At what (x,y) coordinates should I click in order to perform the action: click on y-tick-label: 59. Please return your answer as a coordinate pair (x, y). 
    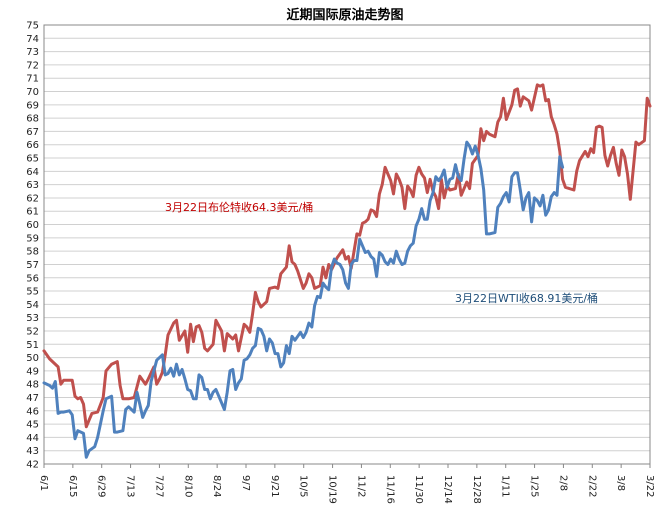
    Looking at the image, I should click on (32, 238).